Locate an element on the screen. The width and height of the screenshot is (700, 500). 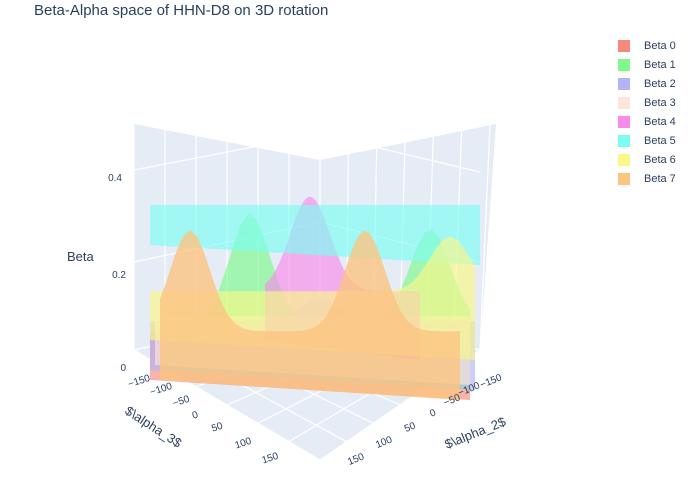
legend-item: Beta 6 is located at coordinates (659, 159).